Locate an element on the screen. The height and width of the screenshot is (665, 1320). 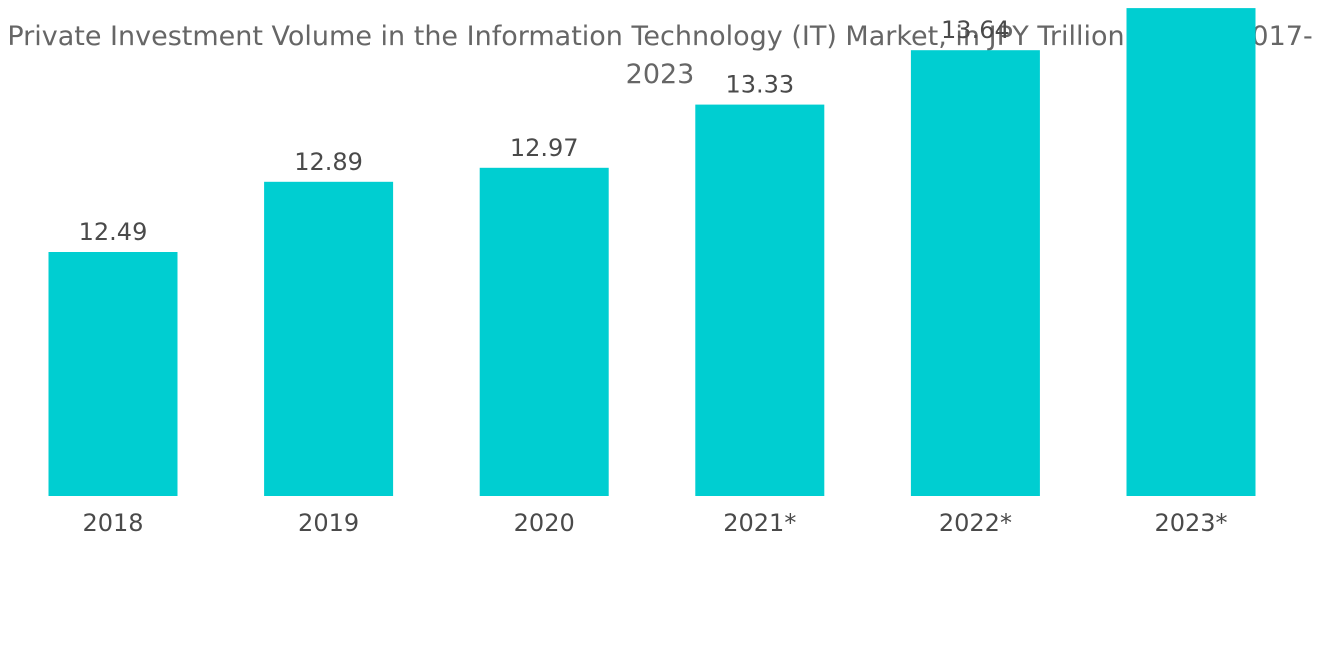
x-tick-label: 2020 is located at coordinates (544, 523).